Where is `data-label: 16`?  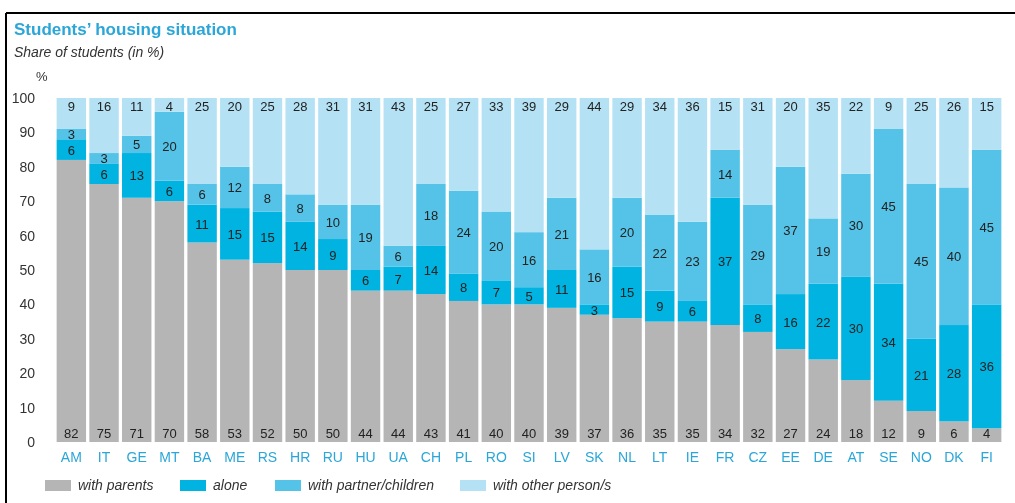
data-label: 16 is located at coordinates (790, 322).